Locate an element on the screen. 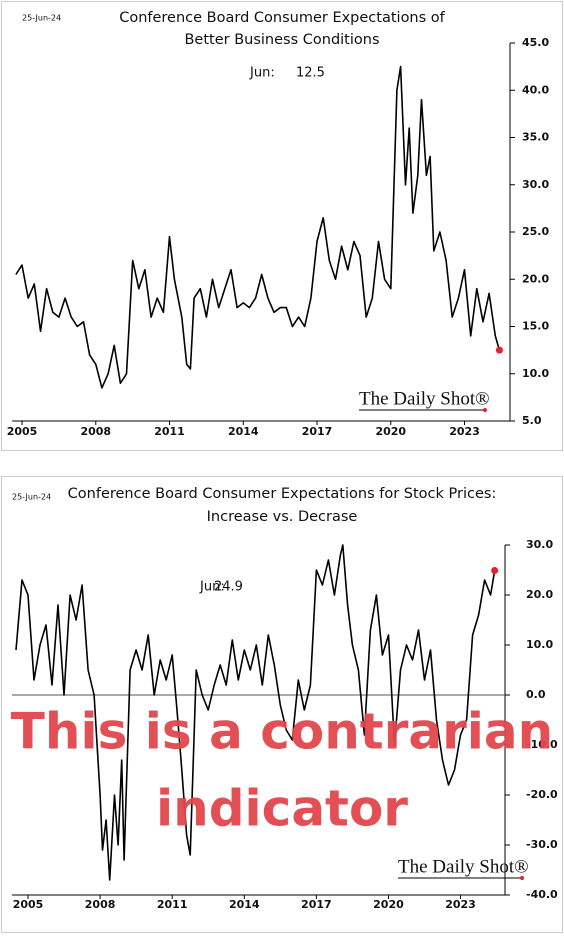 This screenshot has height=938, width=564. annotation-value: 12.5 is located at coordinates (310, 73).